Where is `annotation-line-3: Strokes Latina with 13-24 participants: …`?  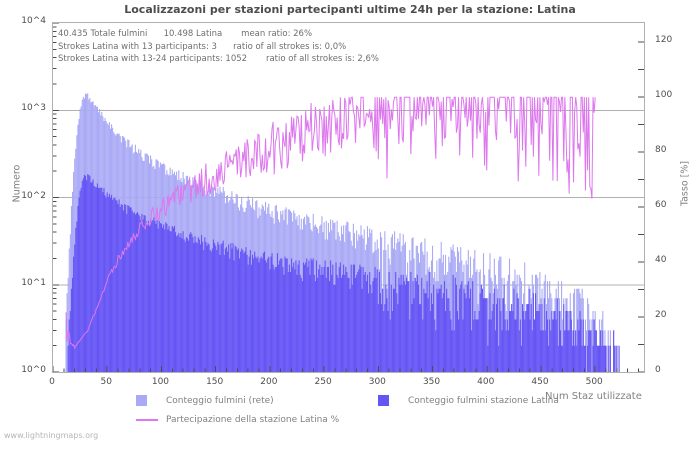 annotation-line-3: Strokes Latina with 13-24 participants: … is located at coordinates (219, 59).